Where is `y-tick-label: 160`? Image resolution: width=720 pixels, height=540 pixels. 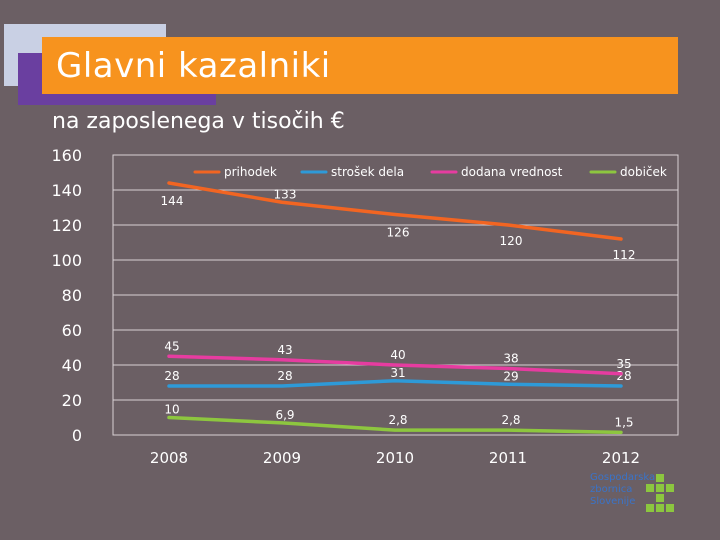 y-tick-label: 160 is located at coordinates (66, 155).